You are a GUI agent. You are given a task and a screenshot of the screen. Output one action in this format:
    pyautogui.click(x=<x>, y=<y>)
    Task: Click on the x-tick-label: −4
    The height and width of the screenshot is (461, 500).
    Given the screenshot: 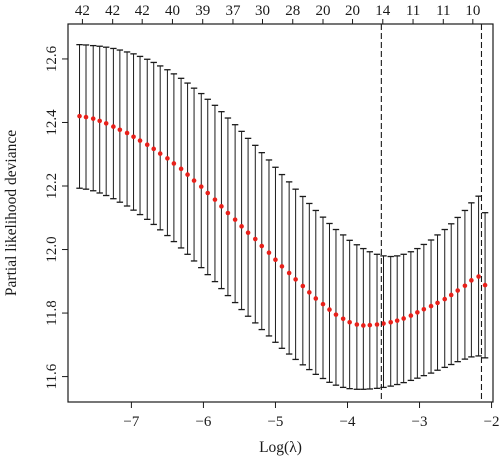 What is the action you would take?
    pyautogui.click(x=348, y=422)
    